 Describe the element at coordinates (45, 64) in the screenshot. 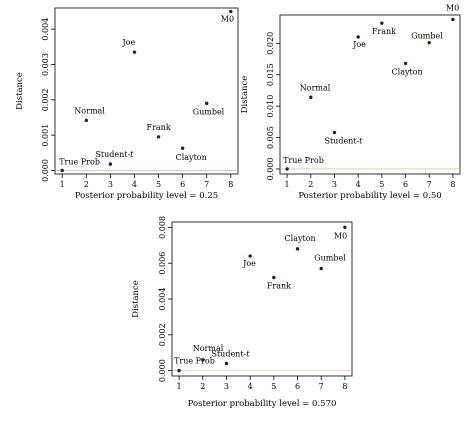

I see `y-tick-label: 0.003` at that location.